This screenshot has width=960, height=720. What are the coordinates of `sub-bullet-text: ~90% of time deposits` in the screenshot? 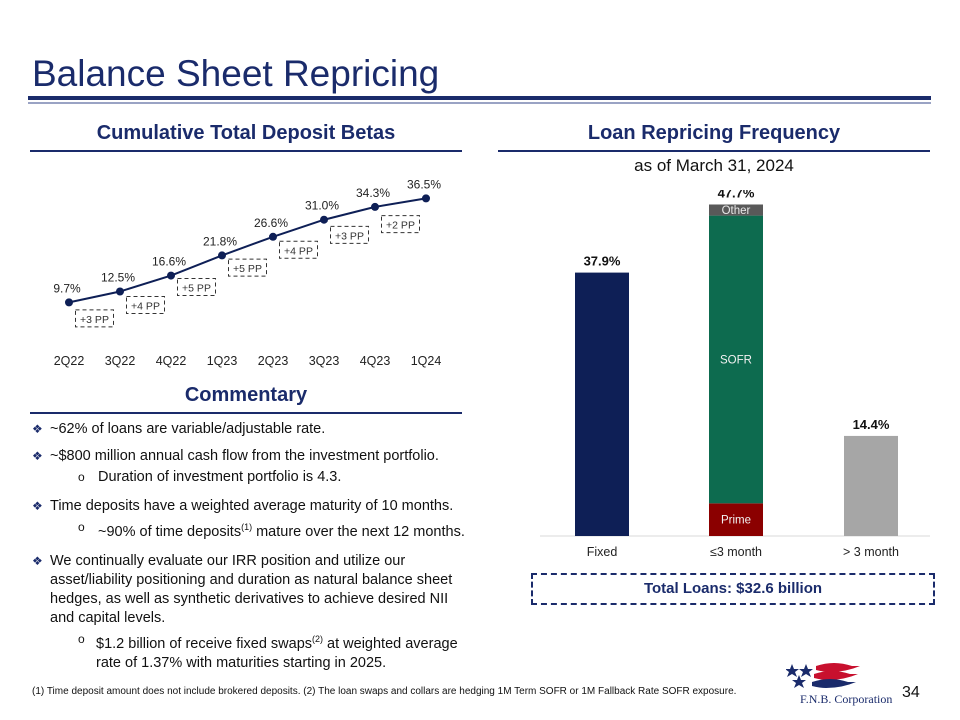 It's located at (170, 531).